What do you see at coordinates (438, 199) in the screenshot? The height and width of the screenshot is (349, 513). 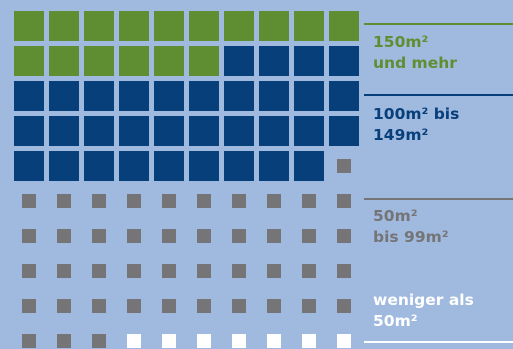 I see `legend-line-gray` at bounding box center [438, 199].